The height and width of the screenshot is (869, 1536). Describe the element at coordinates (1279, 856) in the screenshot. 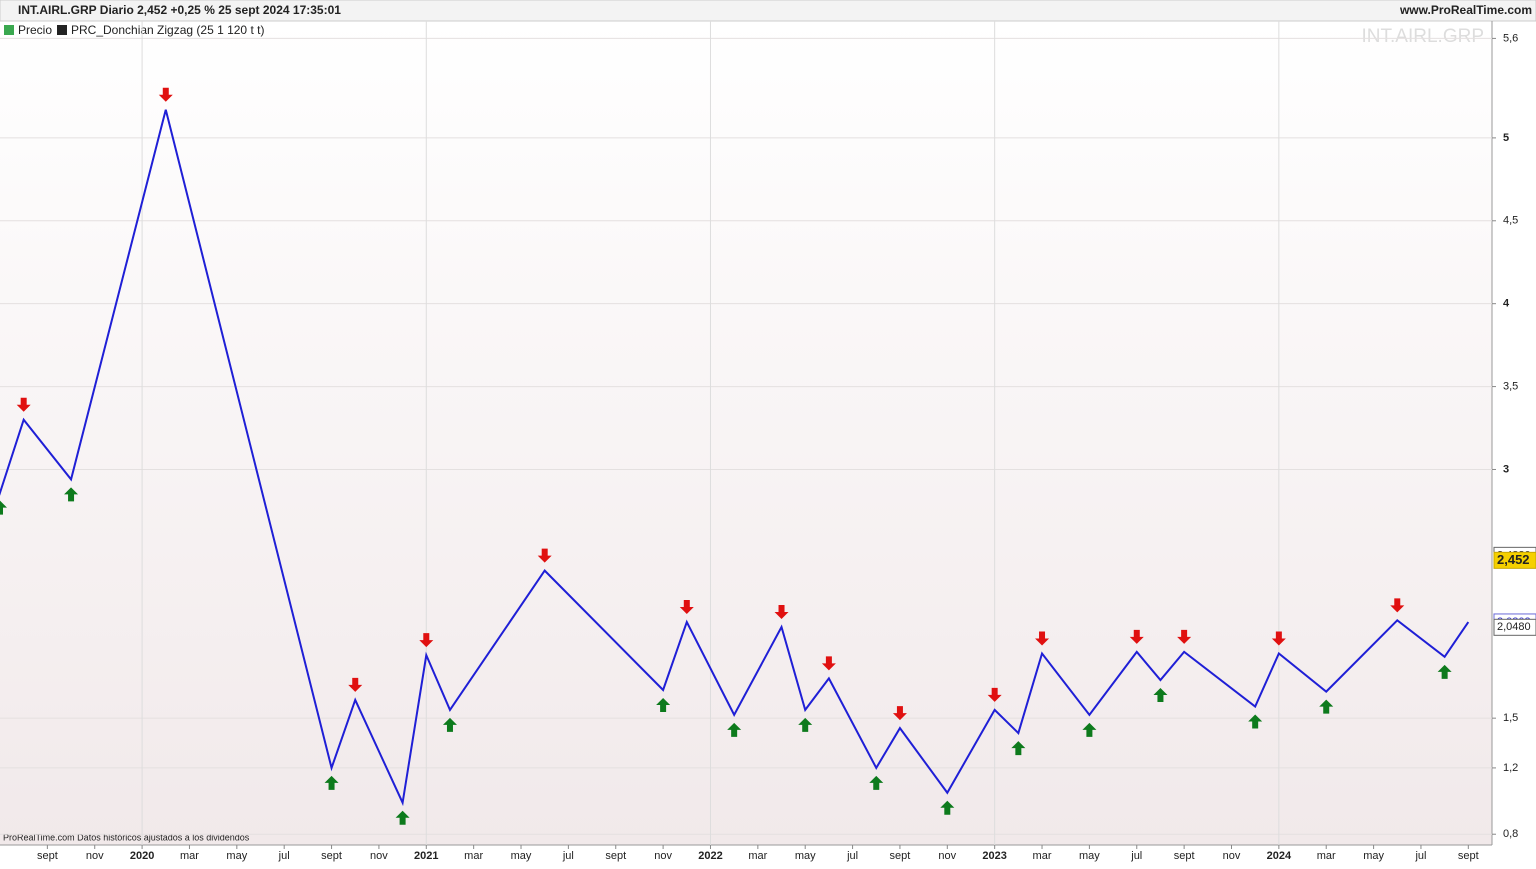

I see `x-tick-label: 2024` at that location.